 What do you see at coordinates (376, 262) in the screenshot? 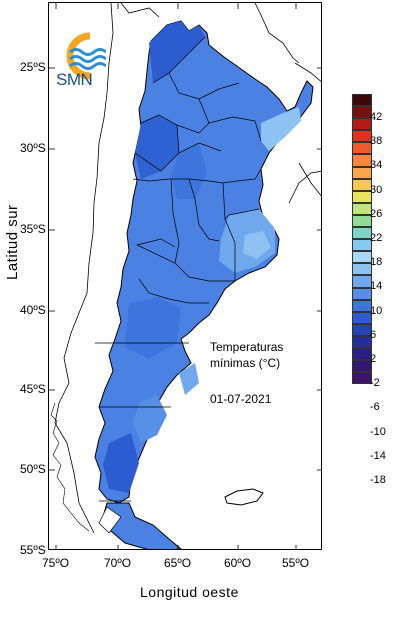
I see `legend-label: 18` at bounding box center [376, 262].